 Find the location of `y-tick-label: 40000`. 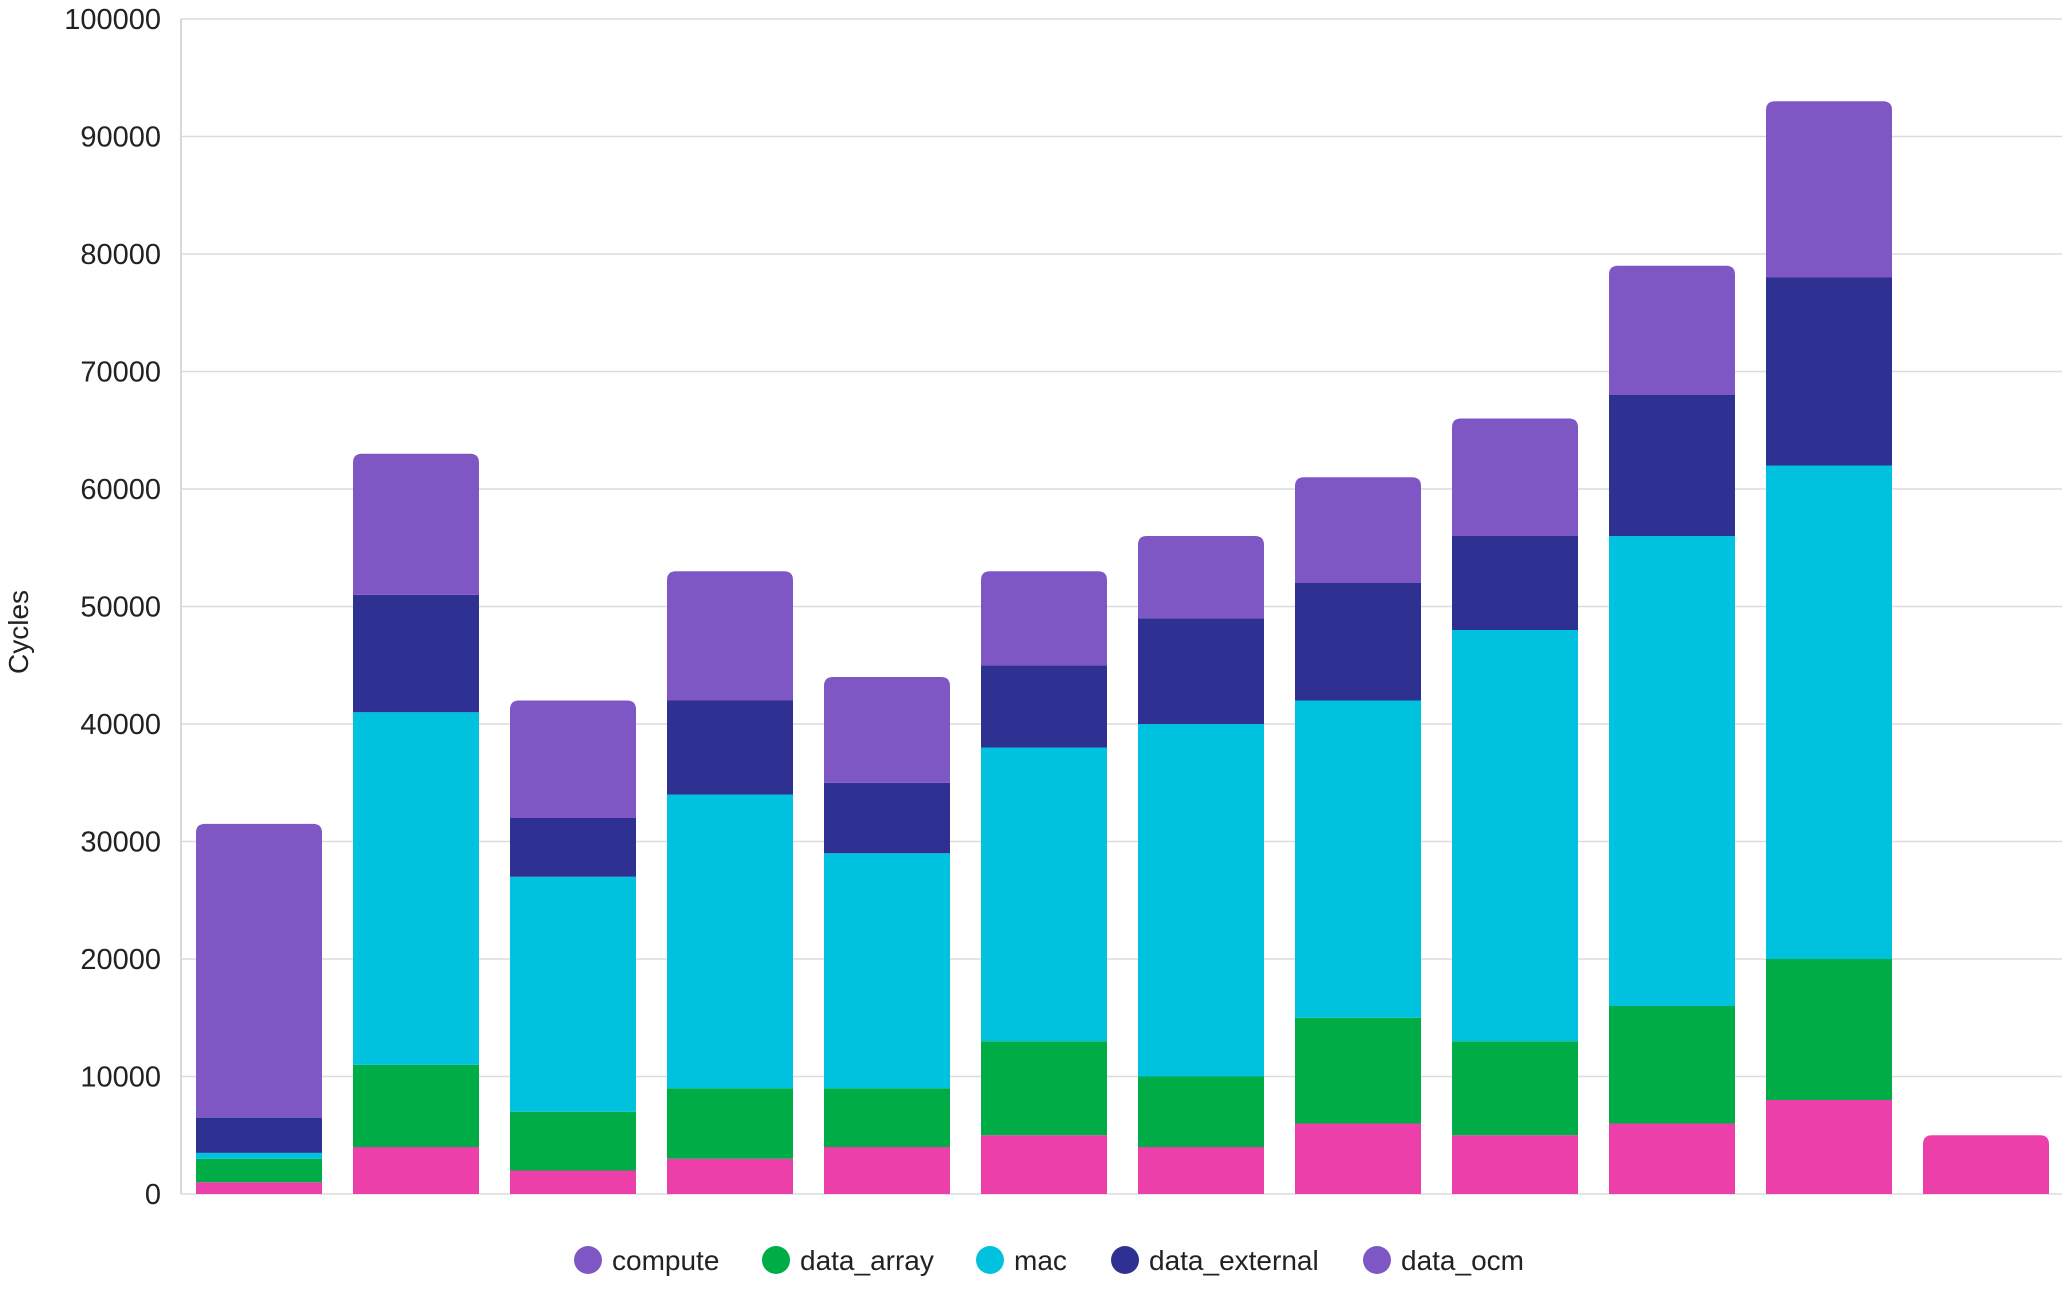

y-tick-label: 40000 is located at coordinates (120, 725).